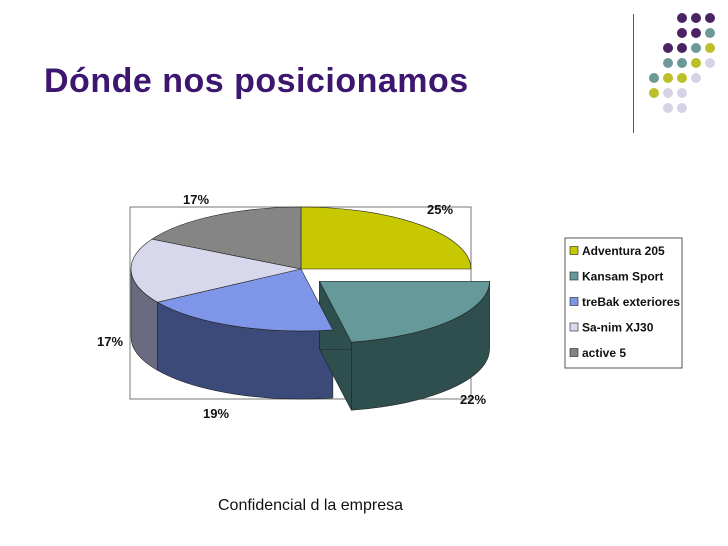 This screenshot has height=546, width=728. I want to click on legend-entry: Kansam Sport, so click(622, 277).